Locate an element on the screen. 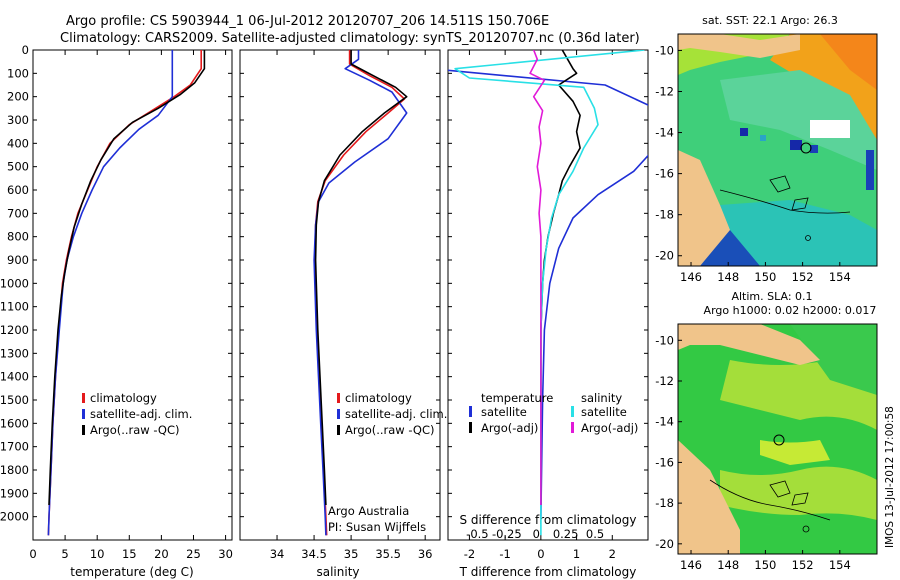  footer-stamp: IMOS 13-Jul-2012 17:00:58 is located at coordinates (890, 477).